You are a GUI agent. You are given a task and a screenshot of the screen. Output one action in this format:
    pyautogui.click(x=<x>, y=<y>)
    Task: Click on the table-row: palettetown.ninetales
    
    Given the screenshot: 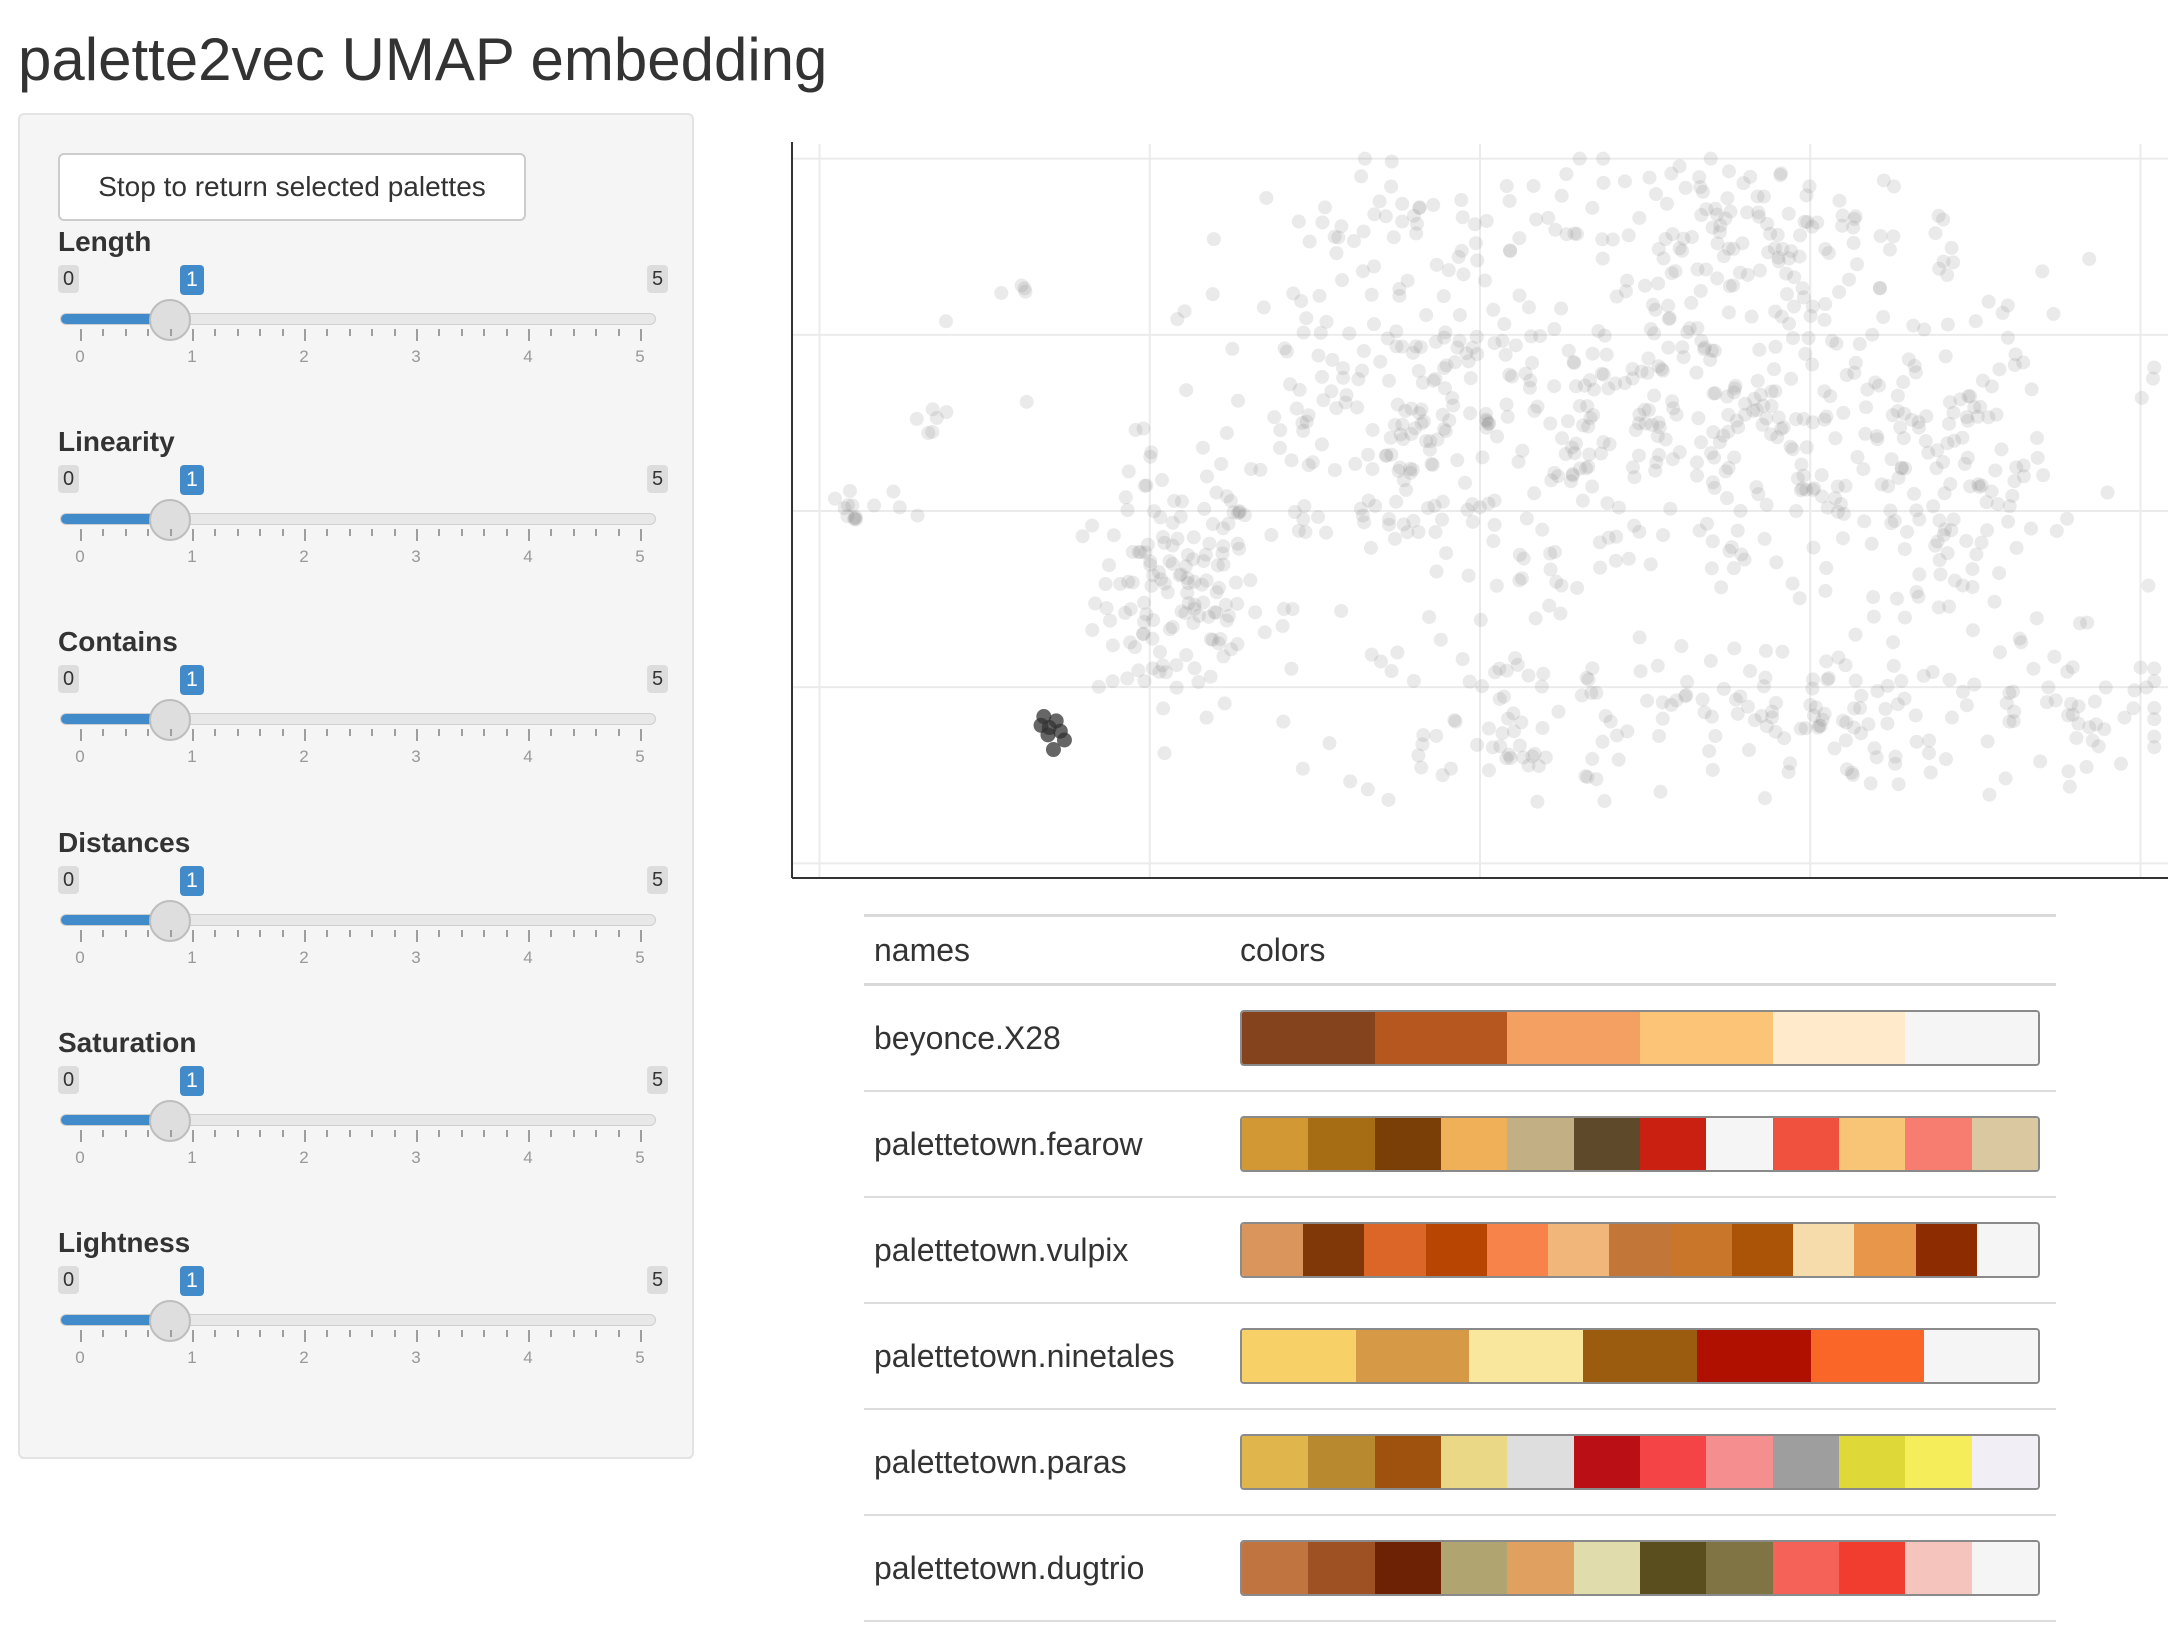 What is the action you would take?
    pyautogui.click(x=1460, y=1356)
    